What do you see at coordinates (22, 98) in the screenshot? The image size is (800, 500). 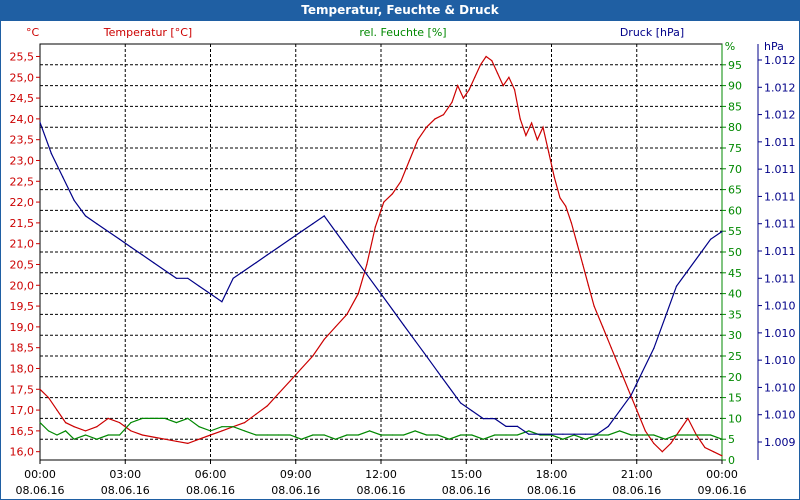 I see `temperature-tick-label: 24,5` at bounding box center [22, 98].